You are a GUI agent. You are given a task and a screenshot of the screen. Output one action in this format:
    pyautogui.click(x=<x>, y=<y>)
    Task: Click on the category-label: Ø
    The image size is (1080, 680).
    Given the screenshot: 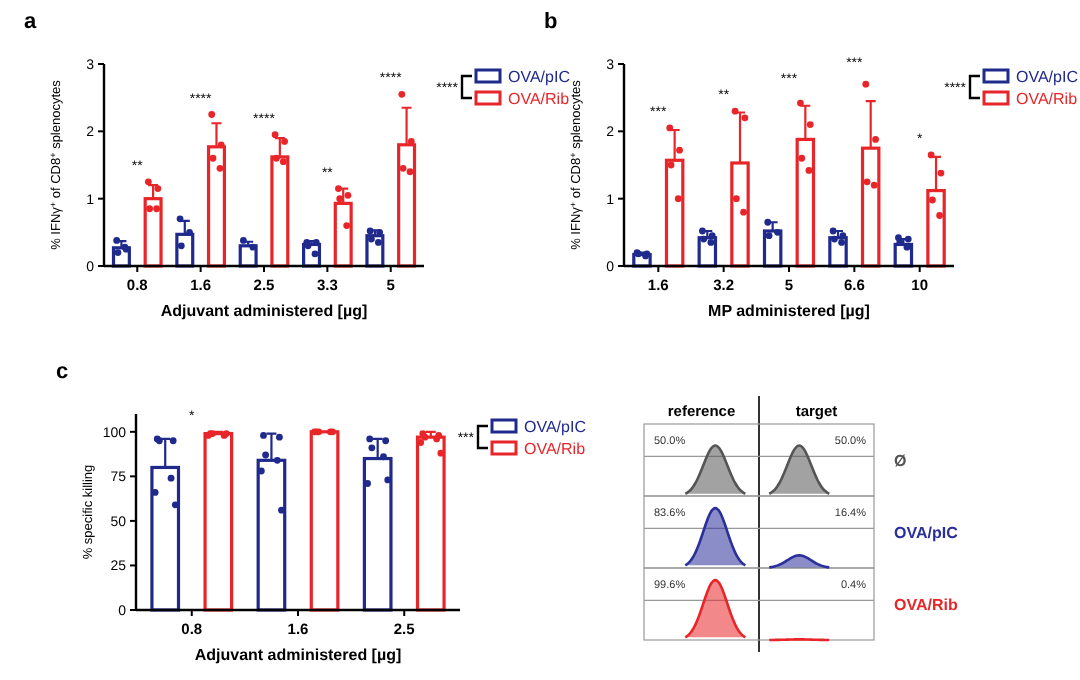 What is the action you would take?
    pyautogui.click(x=900, y=460)
    